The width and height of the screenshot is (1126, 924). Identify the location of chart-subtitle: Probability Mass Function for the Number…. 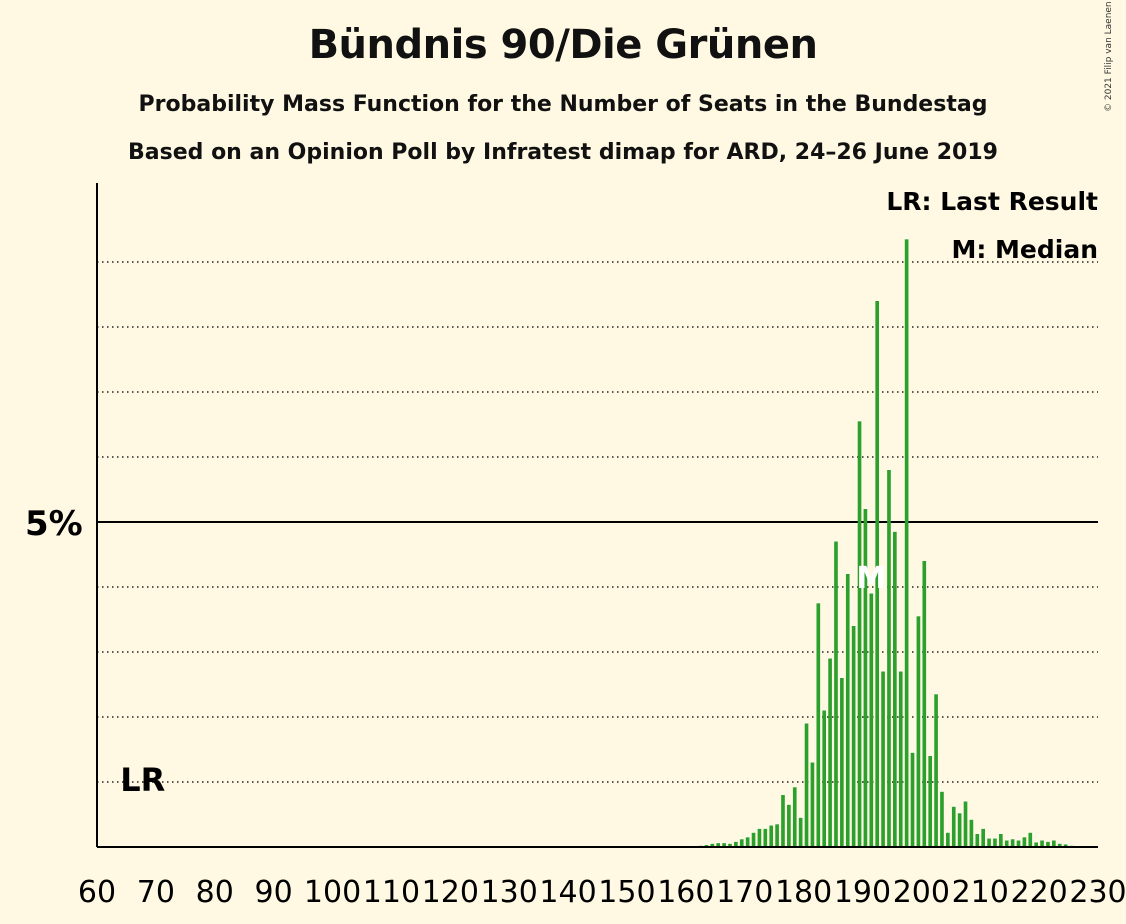
(563, 104).